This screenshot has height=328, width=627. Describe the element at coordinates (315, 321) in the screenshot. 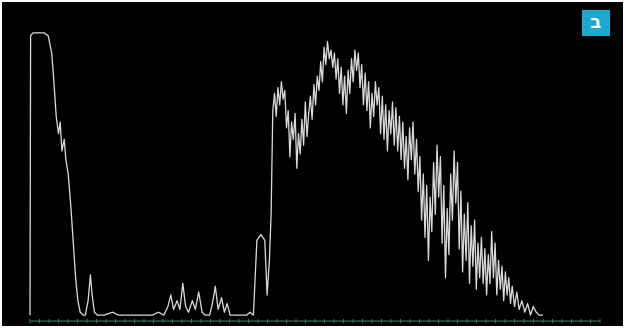

I see `baseline-ticks` at that location.